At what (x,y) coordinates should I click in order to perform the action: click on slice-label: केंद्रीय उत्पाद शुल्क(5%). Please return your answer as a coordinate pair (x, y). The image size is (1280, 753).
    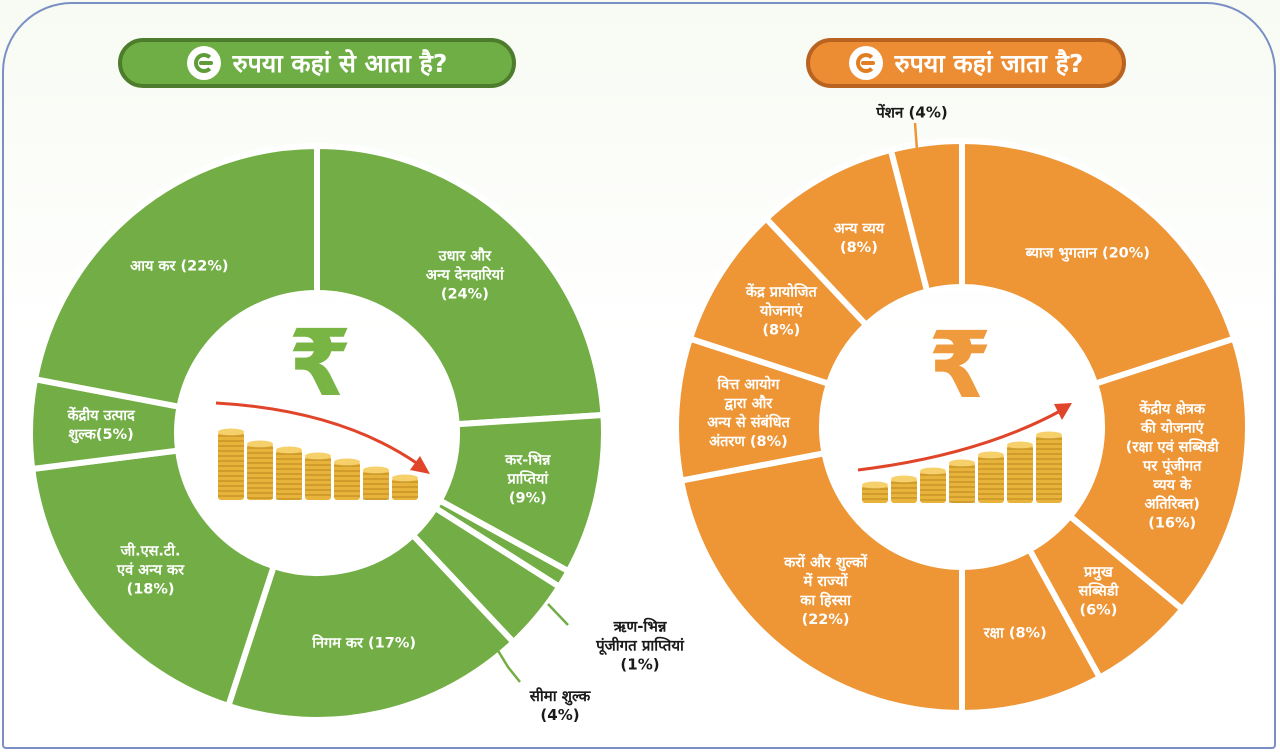
    Looking at the image, I should click on (101, 426).